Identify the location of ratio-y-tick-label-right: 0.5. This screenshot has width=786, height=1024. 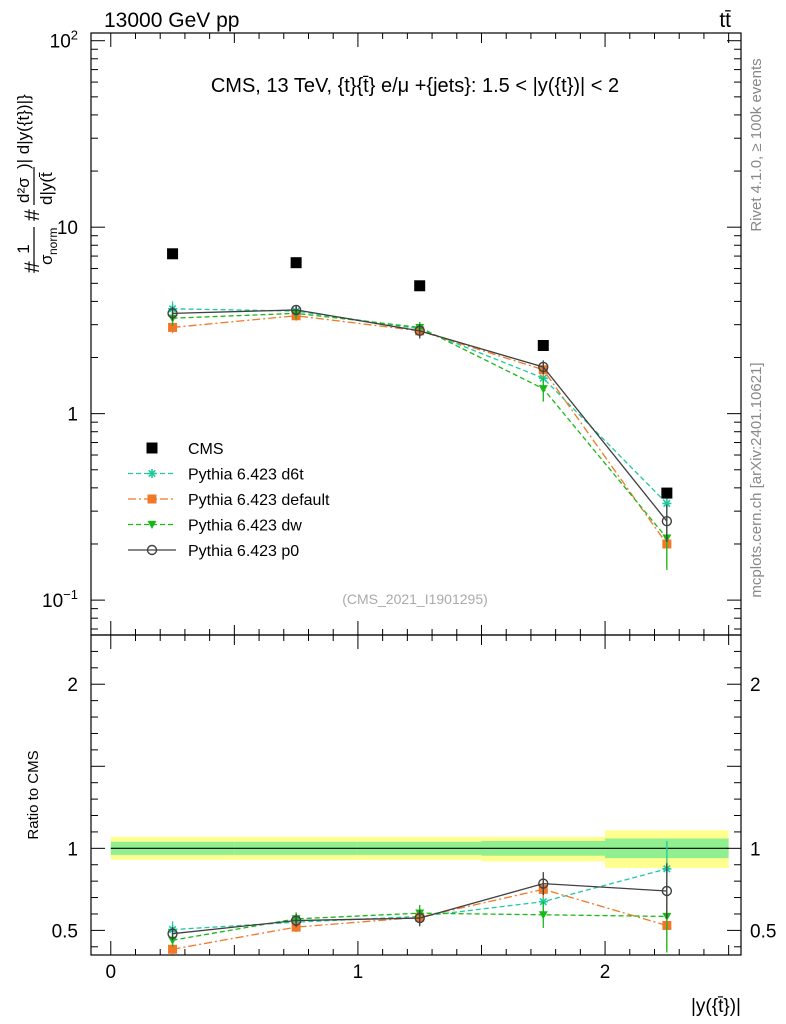
(763, 931).